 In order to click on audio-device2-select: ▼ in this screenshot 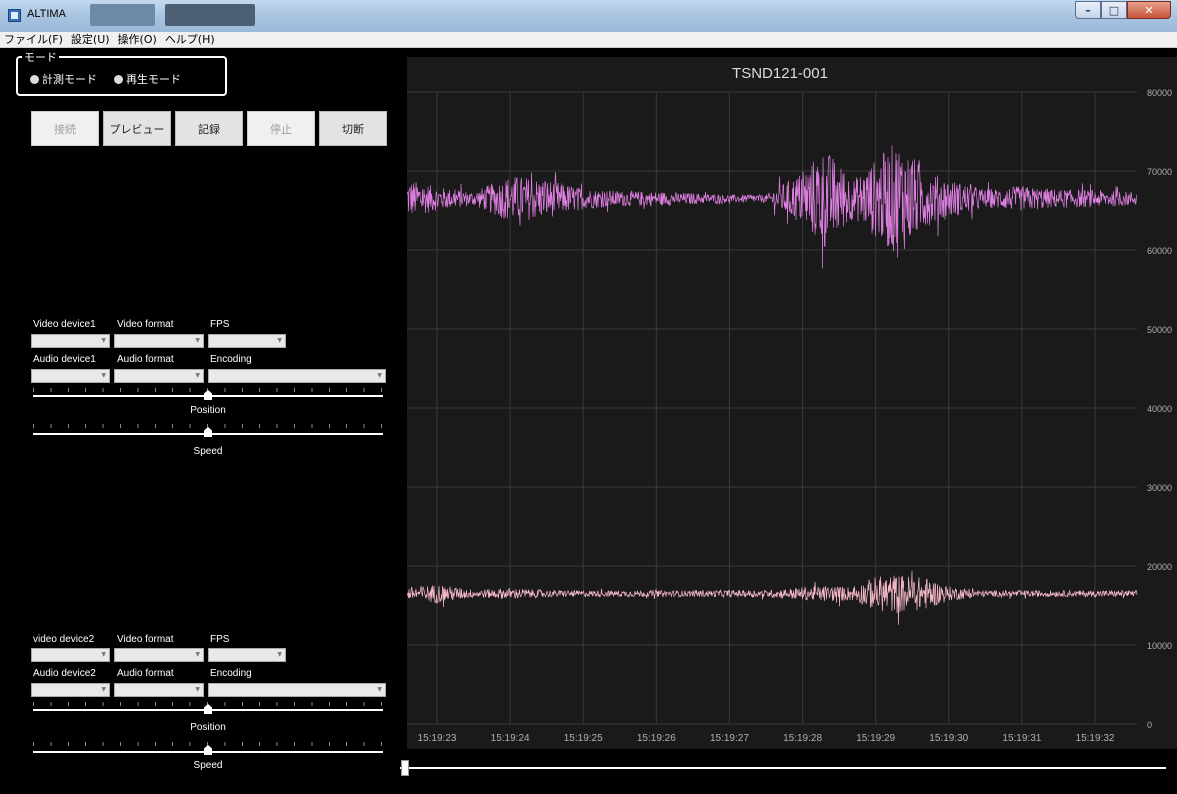, I will do `click(70, 690)`.